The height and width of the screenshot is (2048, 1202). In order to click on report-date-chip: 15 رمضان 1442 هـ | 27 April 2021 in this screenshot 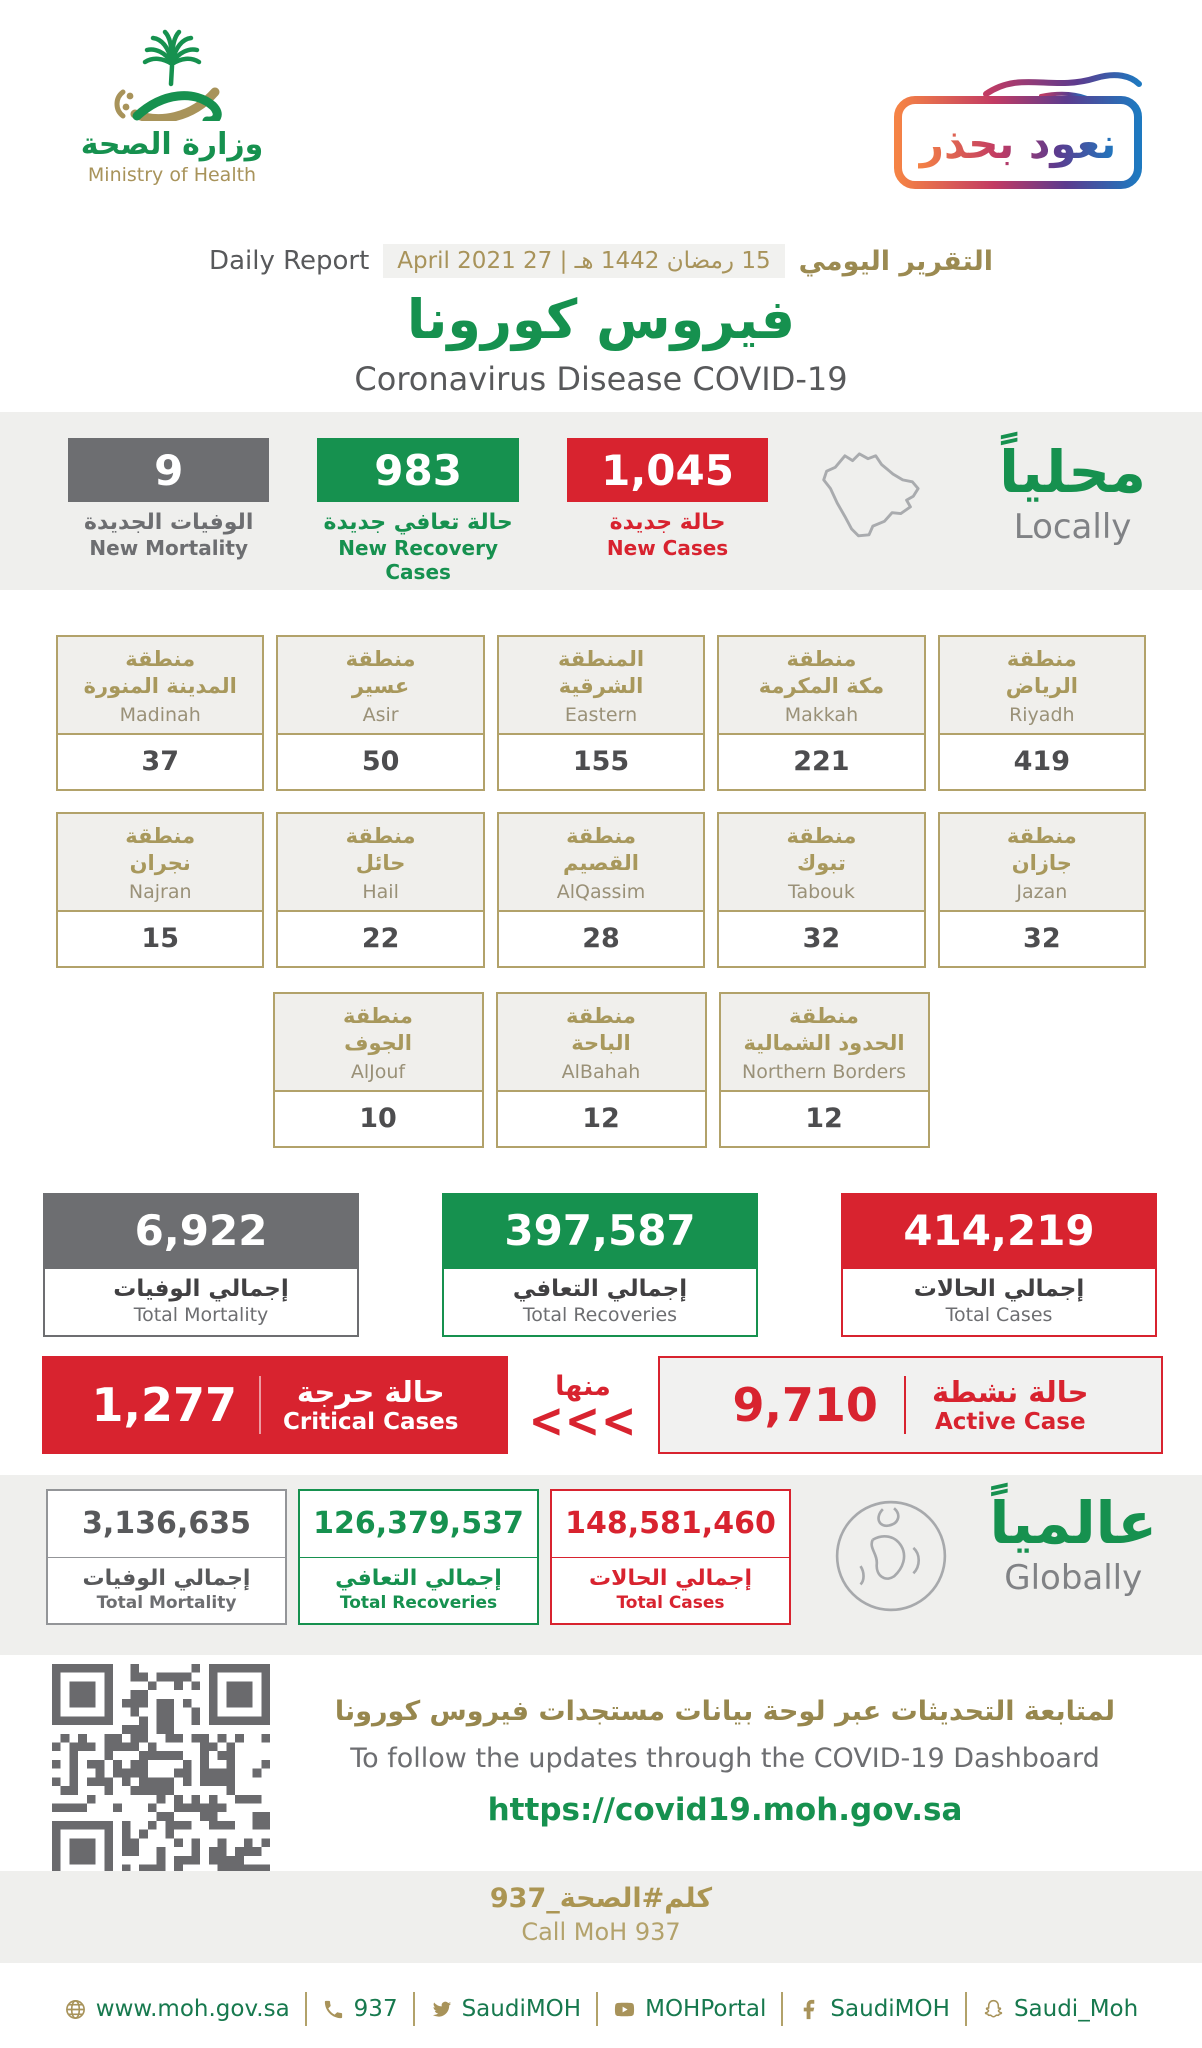, I will do `click(584, 261)`.